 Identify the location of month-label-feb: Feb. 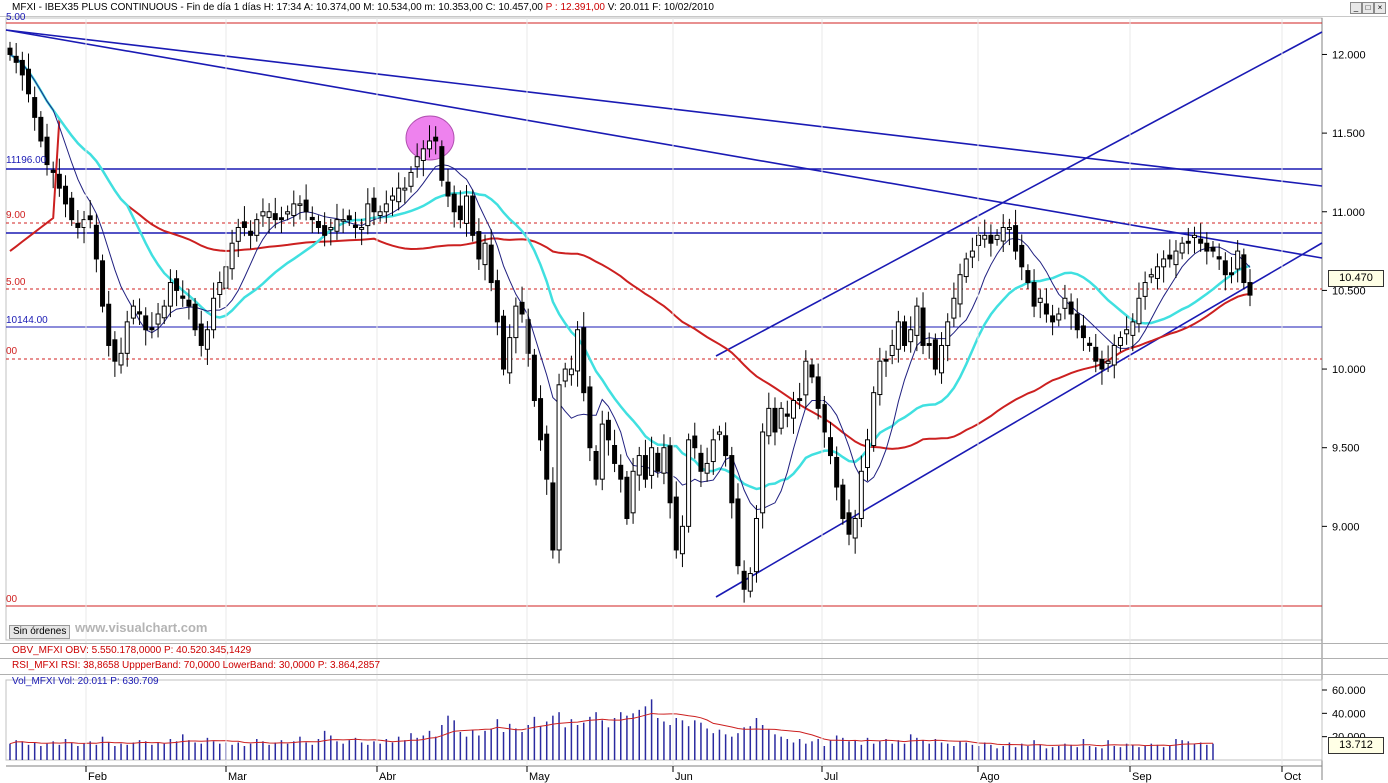
(97, 777).